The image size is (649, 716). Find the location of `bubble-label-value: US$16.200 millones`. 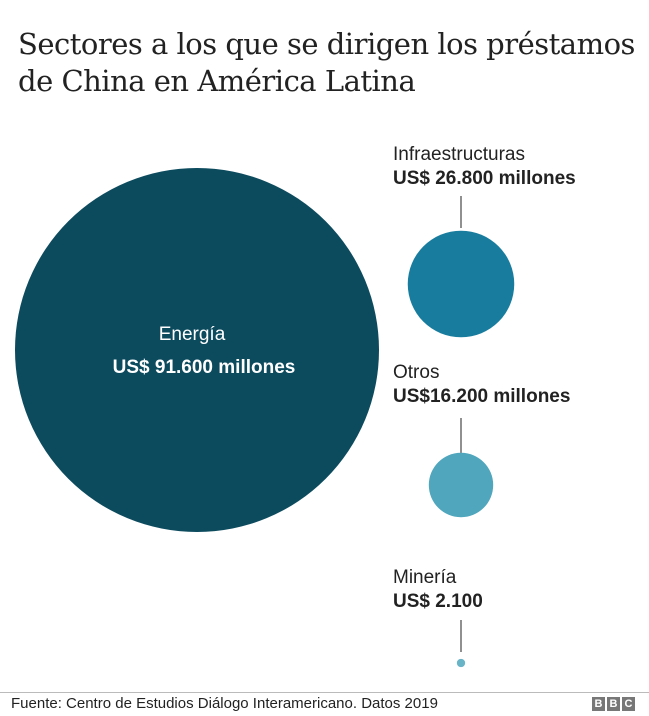

bubble-label-value: US$16.200 millones is located at coordinates (481, 396).